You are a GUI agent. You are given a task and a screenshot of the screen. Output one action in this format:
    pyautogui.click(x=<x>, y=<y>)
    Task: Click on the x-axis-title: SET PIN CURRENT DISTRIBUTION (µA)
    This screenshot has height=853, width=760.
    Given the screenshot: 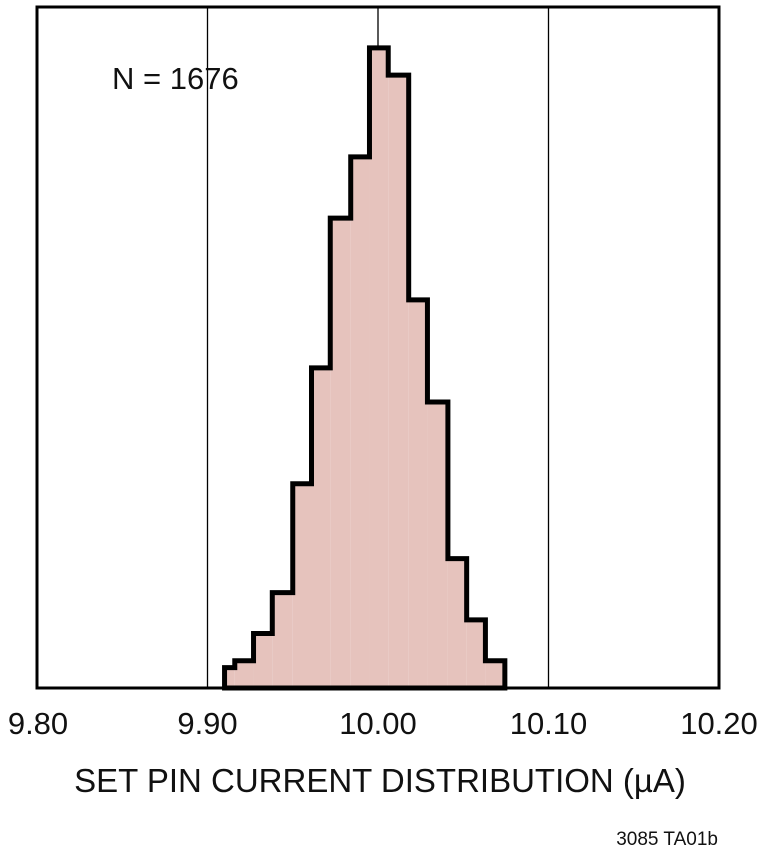 What is the action you would take?
    pyautogui.click(x=380, y=780)
    